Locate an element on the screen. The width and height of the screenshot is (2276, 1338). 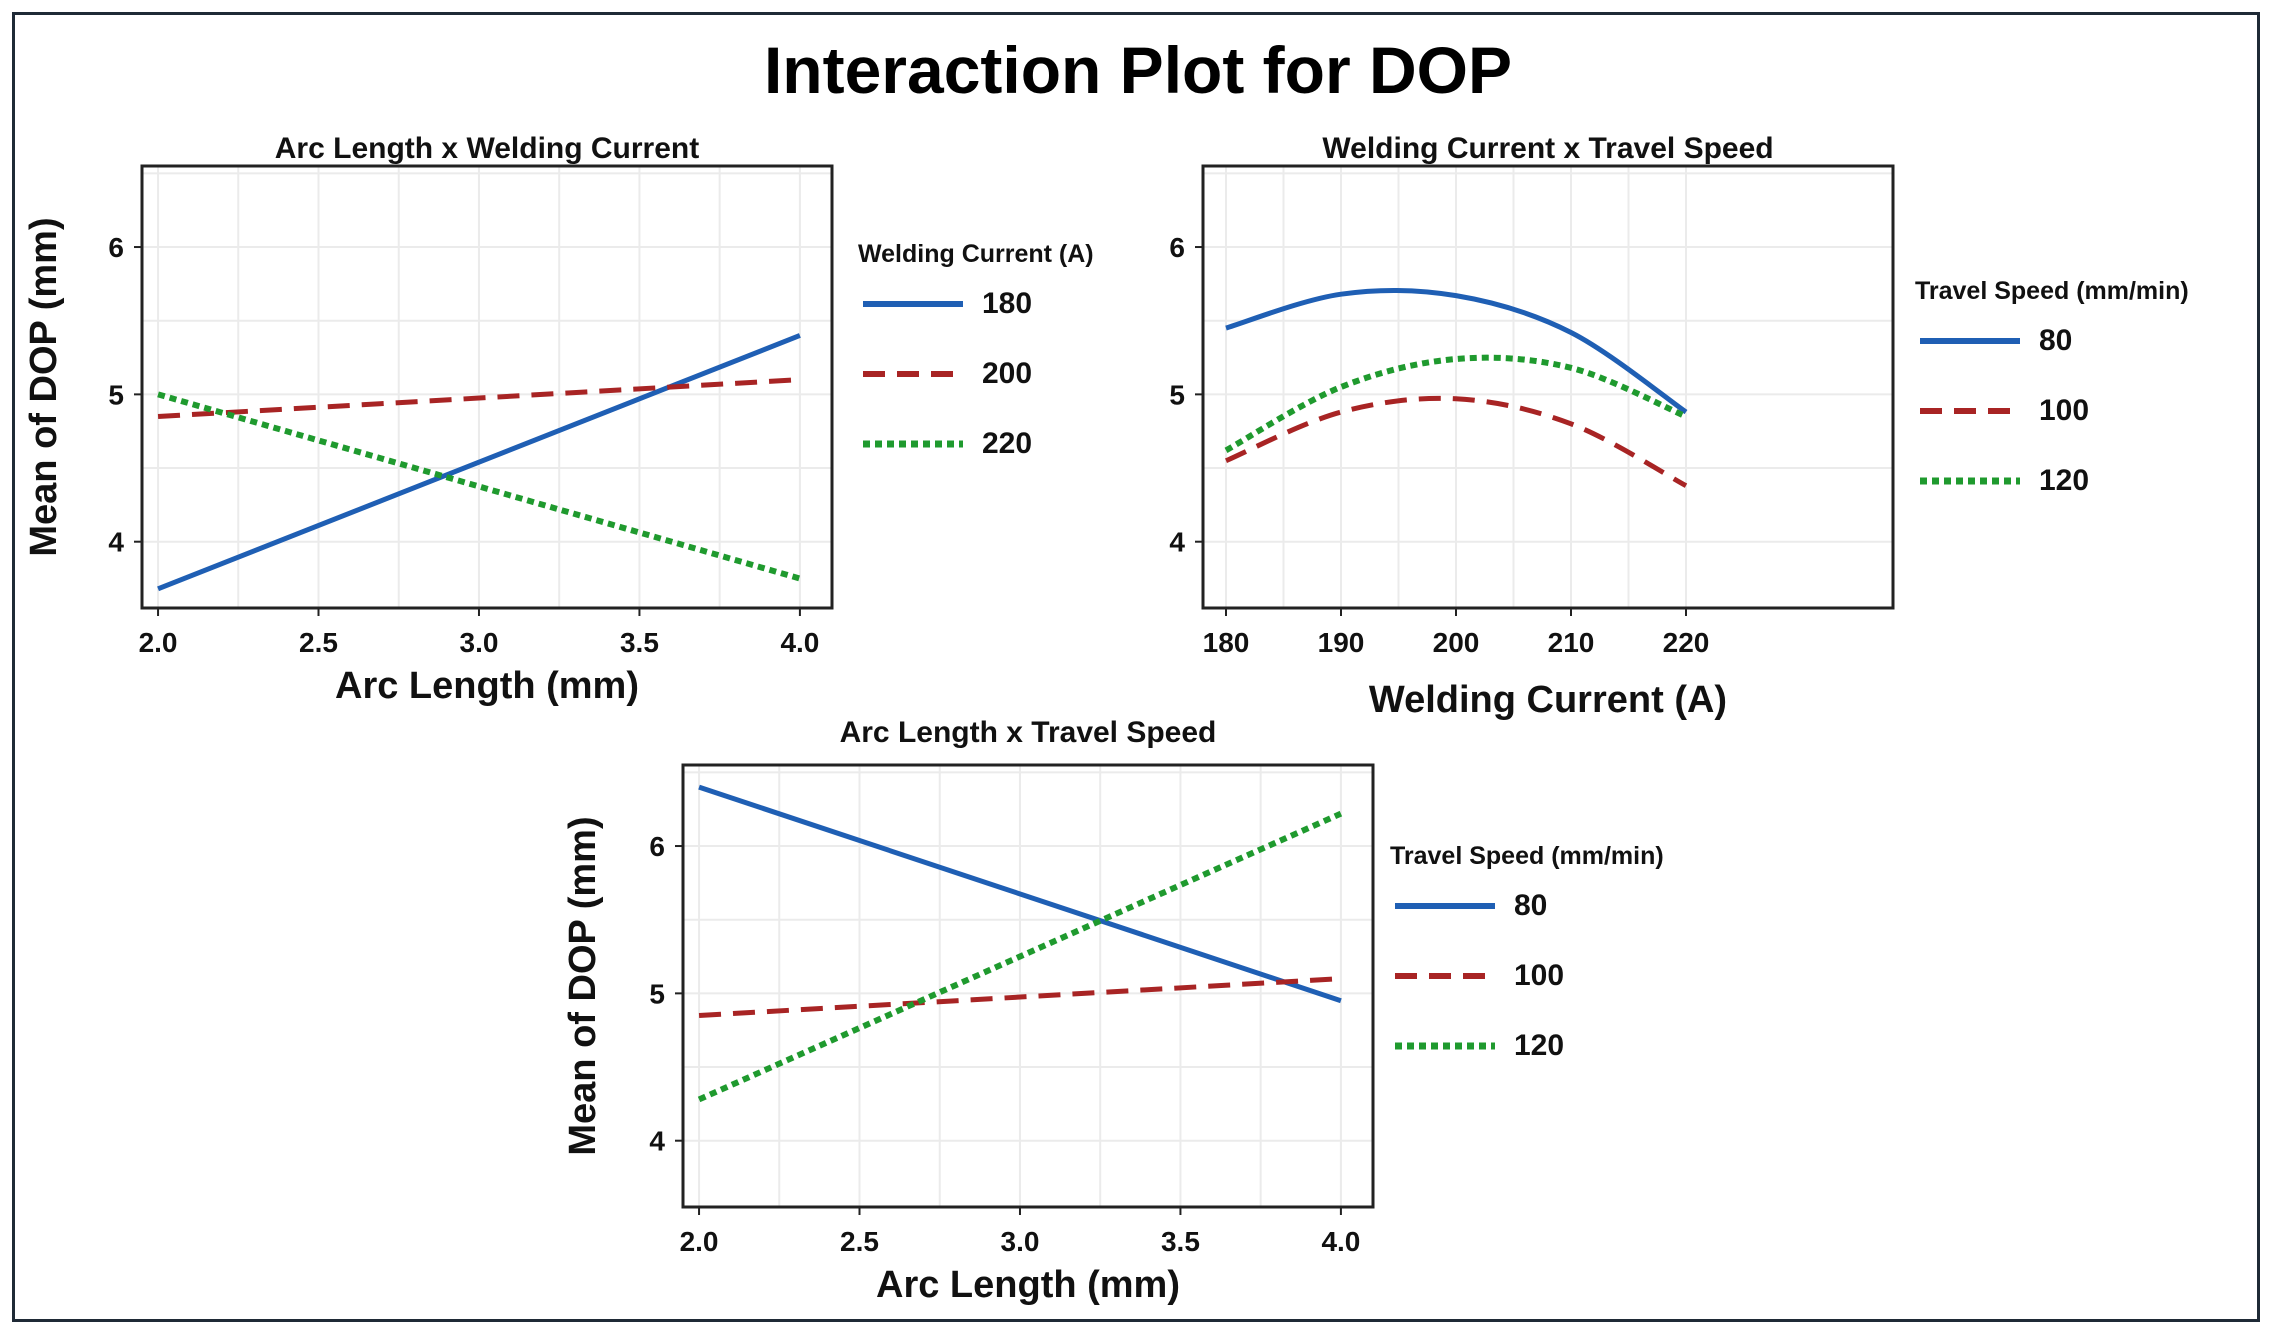
legend-travel-speed-bottom: Travel Speed (mm/min) 80 100 120 is located at coordinates (1527, 961).